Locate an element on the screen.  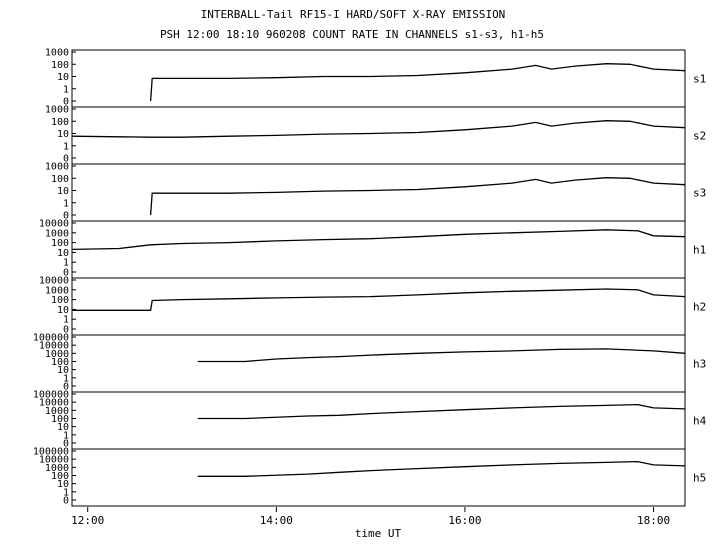
series-line-h4 is located at coordinates (441, 411).